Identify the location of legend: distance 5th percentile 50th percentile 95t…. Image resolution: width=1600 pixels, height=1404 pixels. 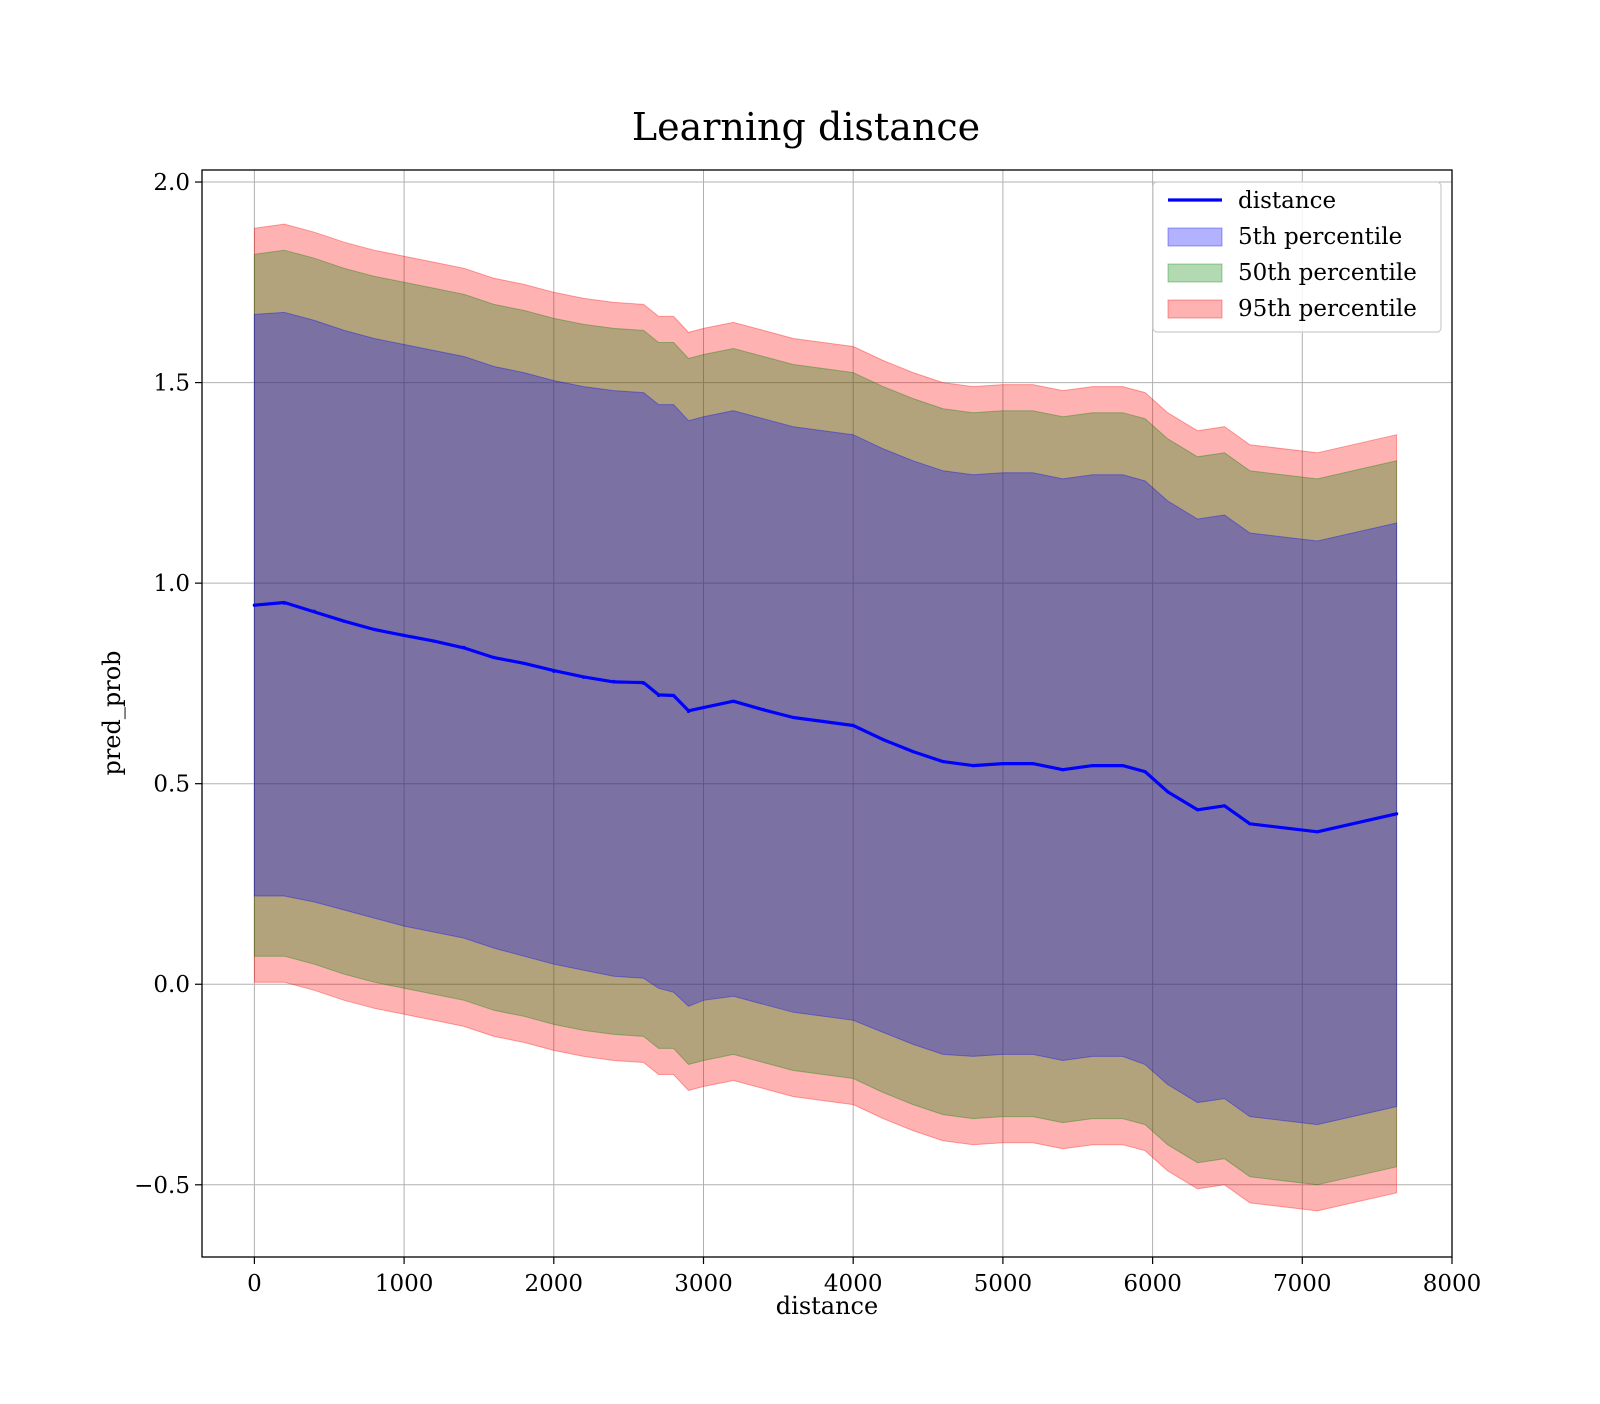
(1297, 257).